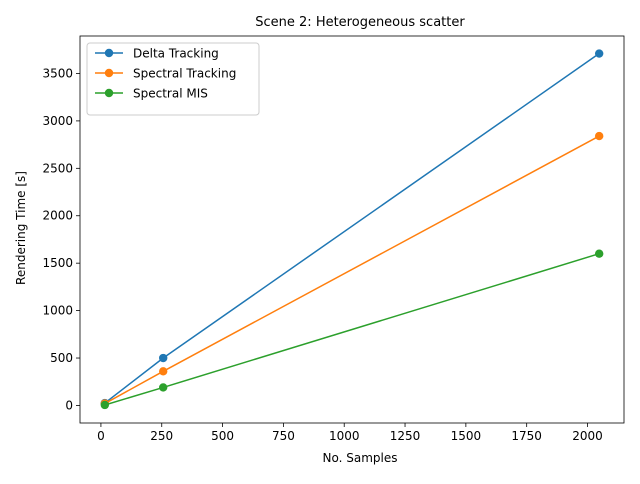 The image size is (640, 484). Describe the element at coordinates (526, 436) in the screenshot. I see `x-tick-label-7: 1750` at that location.